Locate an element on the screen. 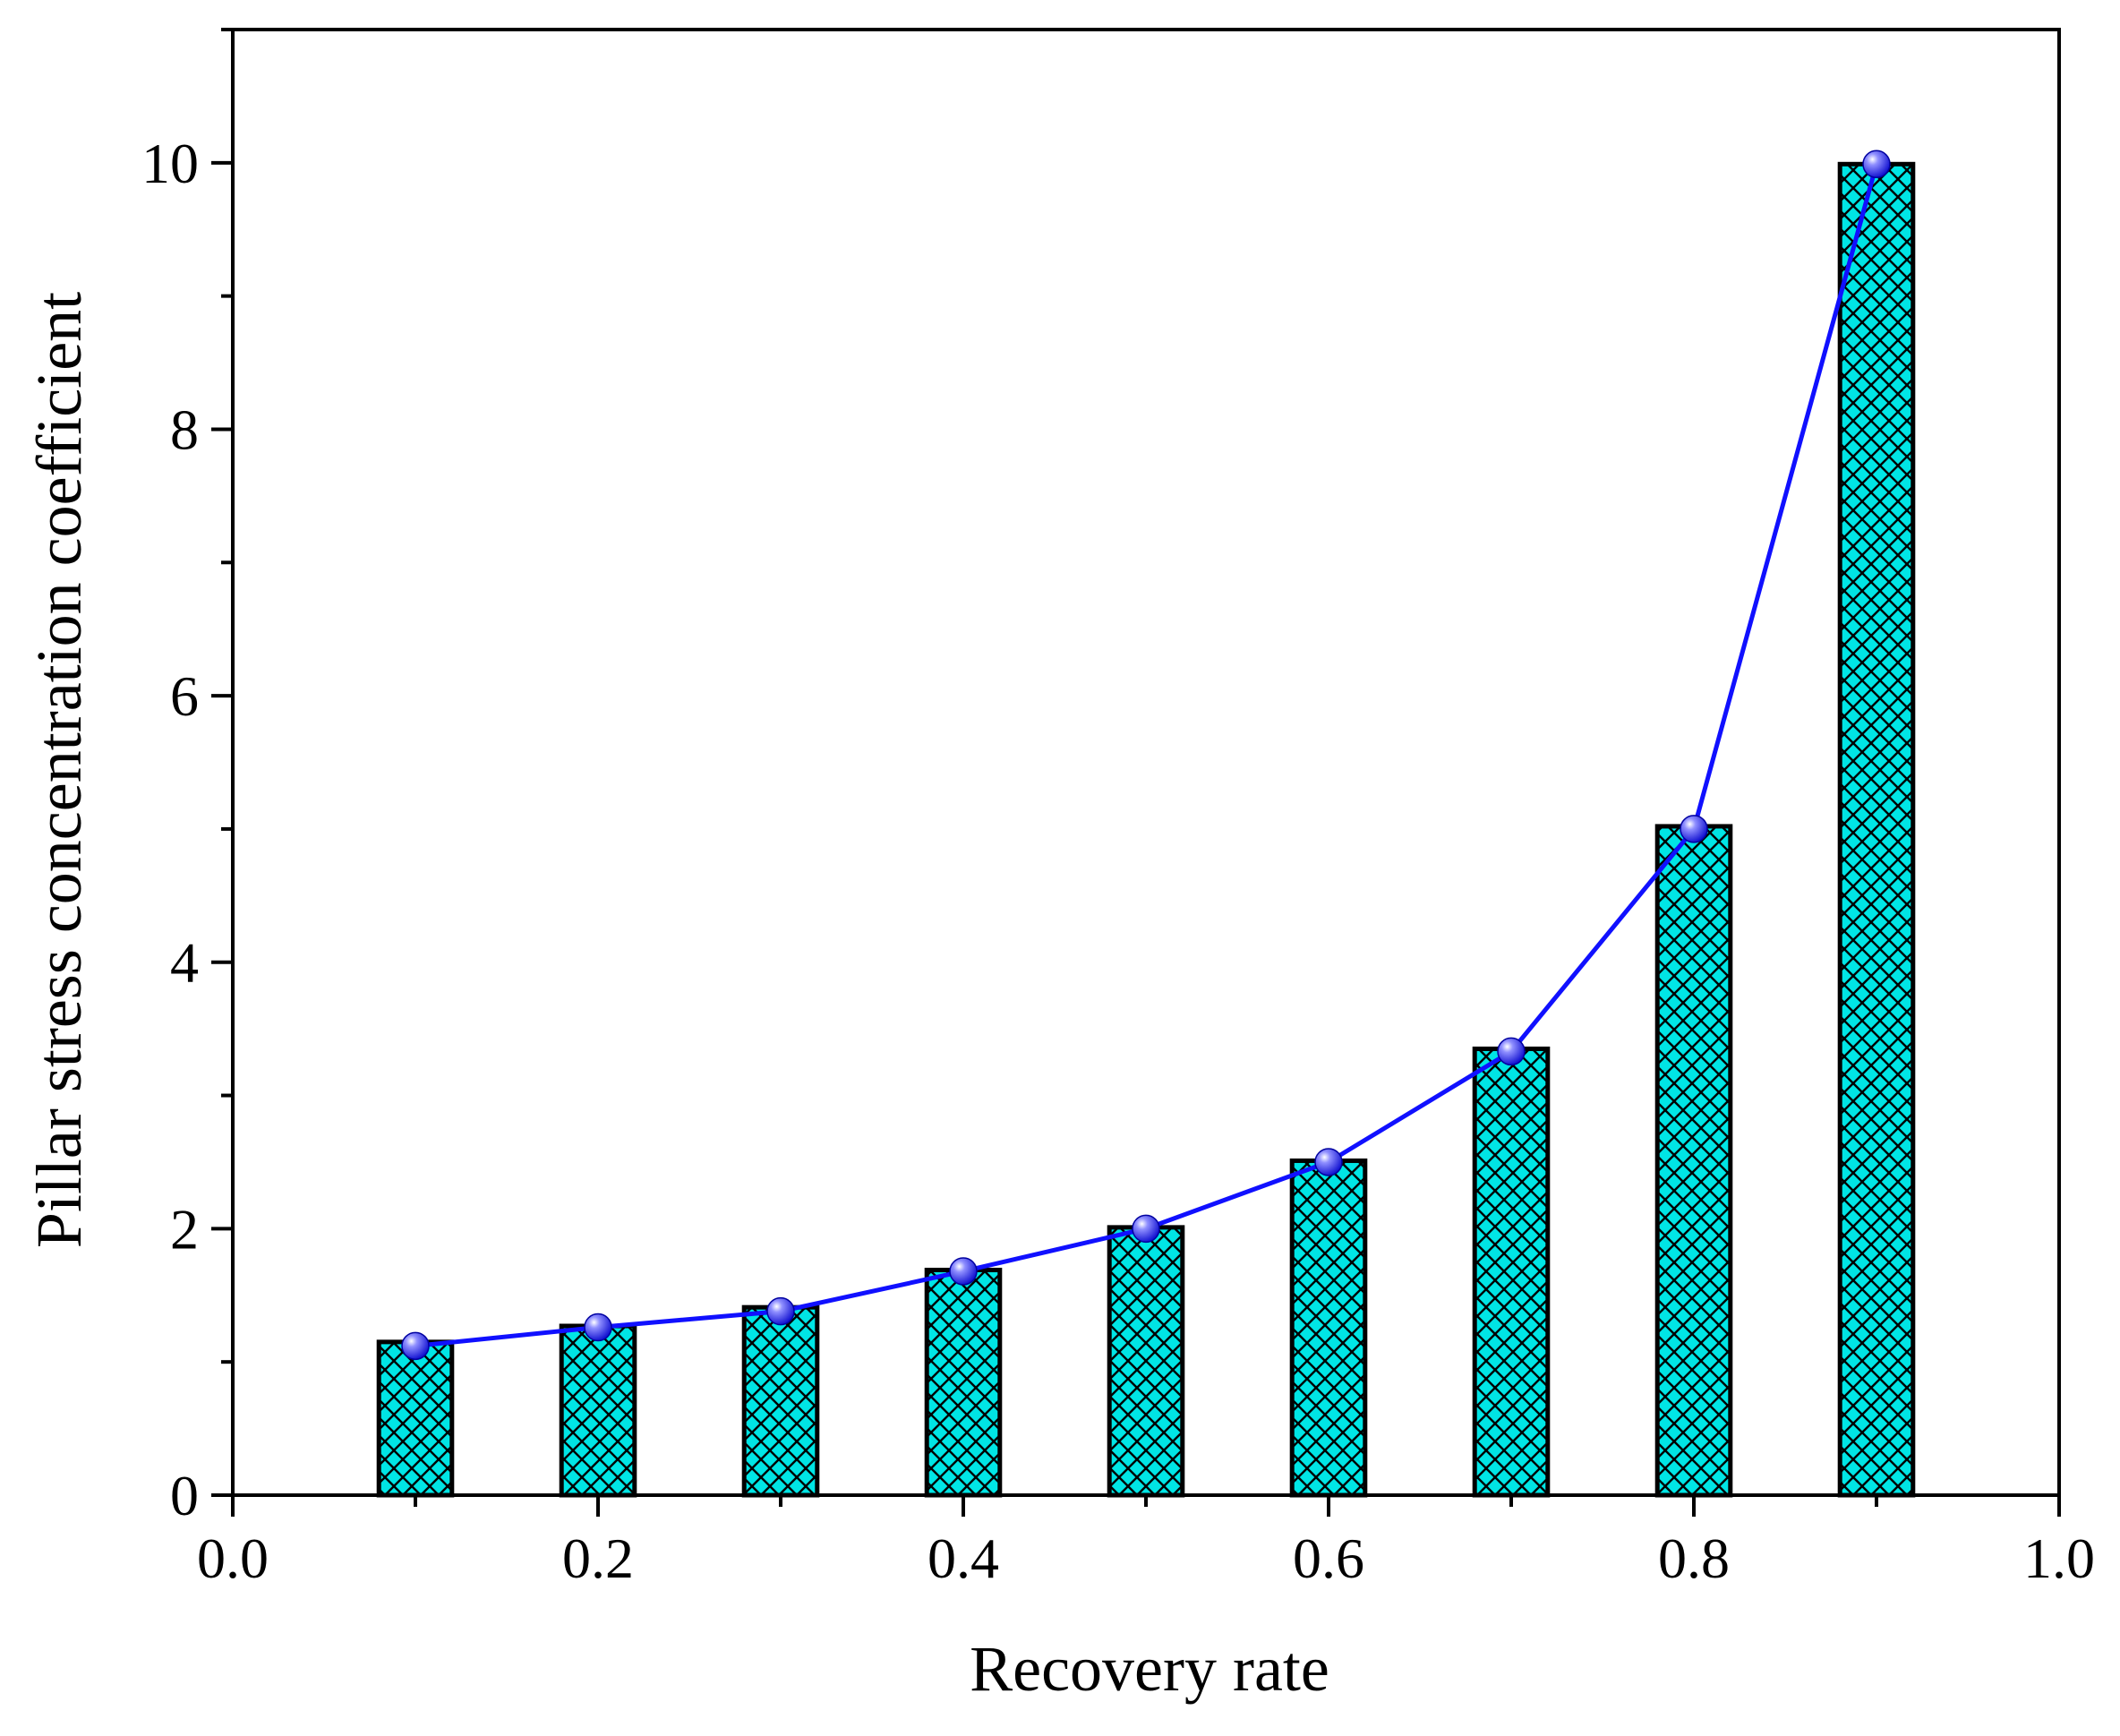 This screenshot has height=1736, width=2120. x-tick-label-0: 0.0 is located at coordinates (233, 1558).